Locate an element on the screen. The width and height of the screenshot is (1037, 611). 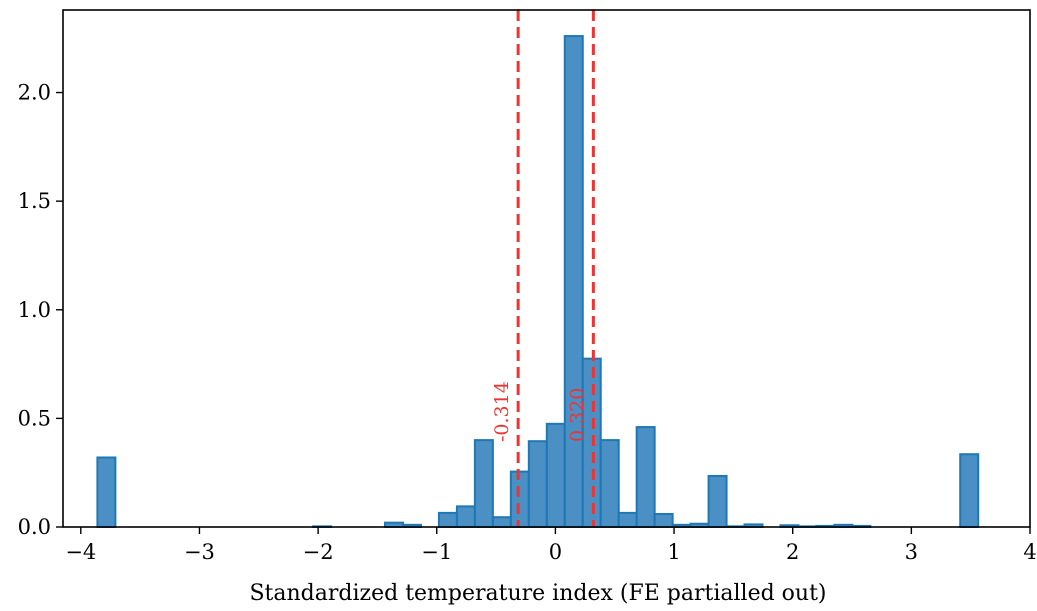
x-tick-label: 3 is located at coordinates (911, 552).